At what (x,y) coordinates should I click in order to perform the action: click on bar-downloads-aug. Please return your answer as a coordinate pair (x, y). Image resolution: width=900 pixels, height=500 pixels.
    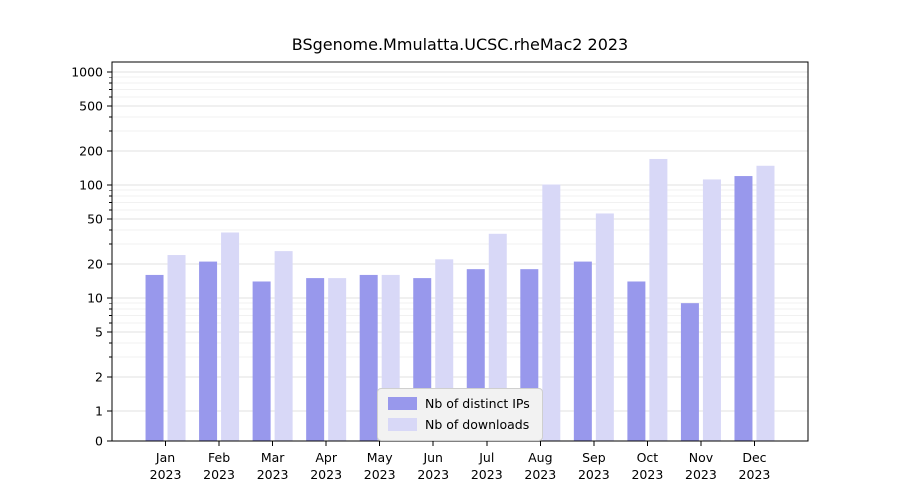
    Looking at the image, I should click on (551, 312).